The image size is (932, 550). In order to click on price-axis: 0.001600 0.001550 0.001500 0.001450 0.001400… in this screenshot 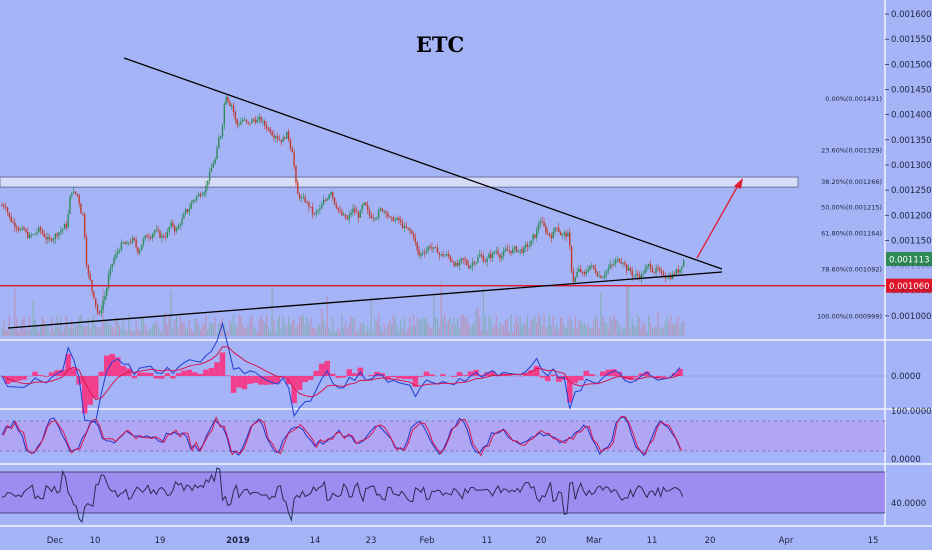, I will do `click(908, 166)`.